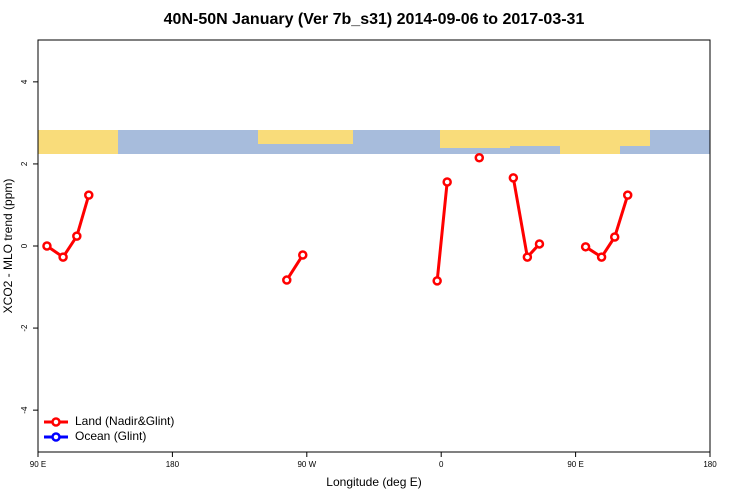 The height and width of the screenshot is (500, 750). I want to click on y-axis-label: XCO2 - MLO trend (ppm), so click(8, 246).